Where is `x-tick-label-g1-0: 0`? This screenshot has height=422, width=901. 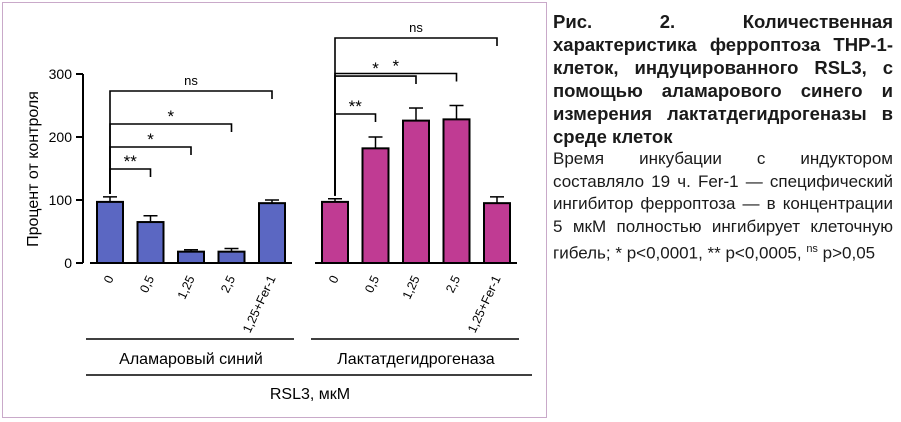
x-tick-label-g1-0: 0 is located at coordinates (334, 279).